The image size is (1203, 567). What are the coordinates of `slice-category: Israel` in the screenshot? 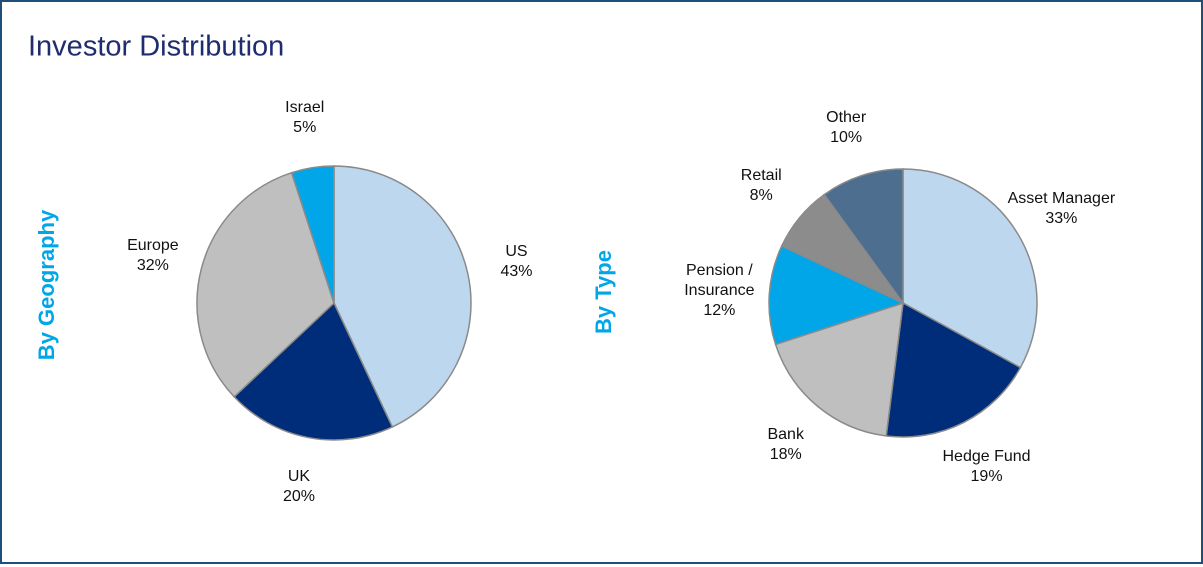 It's located at (305, 108).